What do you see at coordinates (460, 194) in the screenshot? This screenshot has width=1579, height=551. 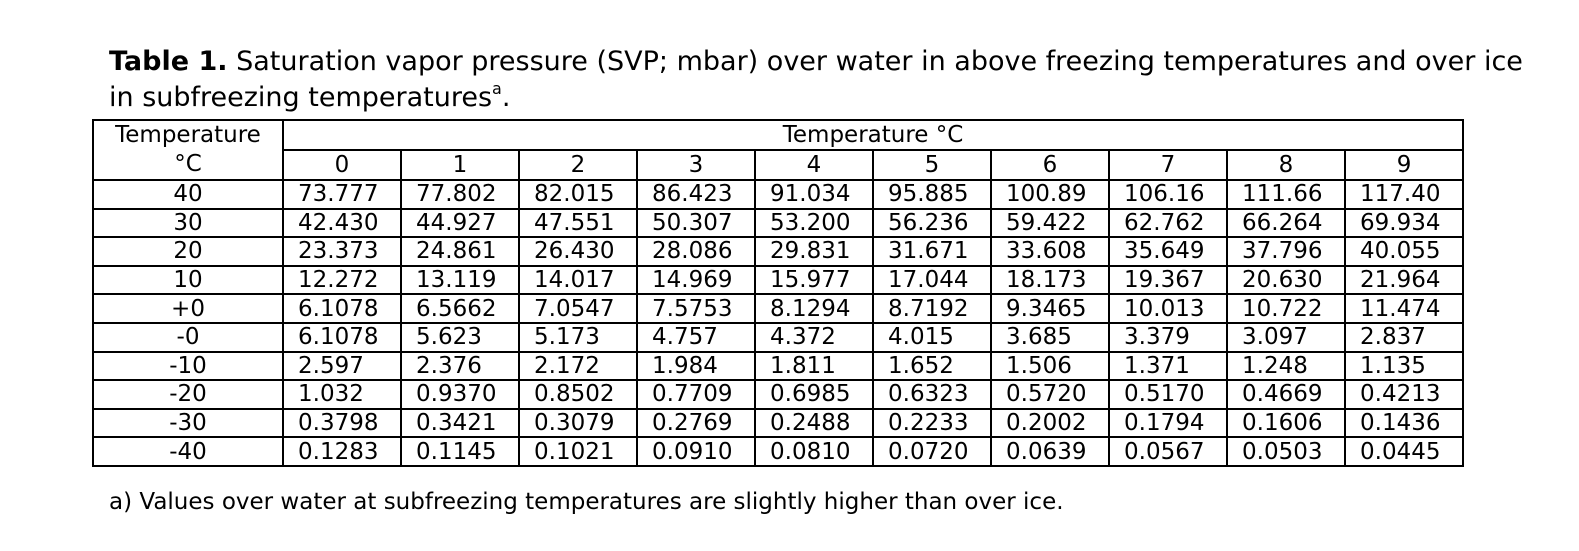 I see `cell: 77.802` at bounding box center [460, 194].